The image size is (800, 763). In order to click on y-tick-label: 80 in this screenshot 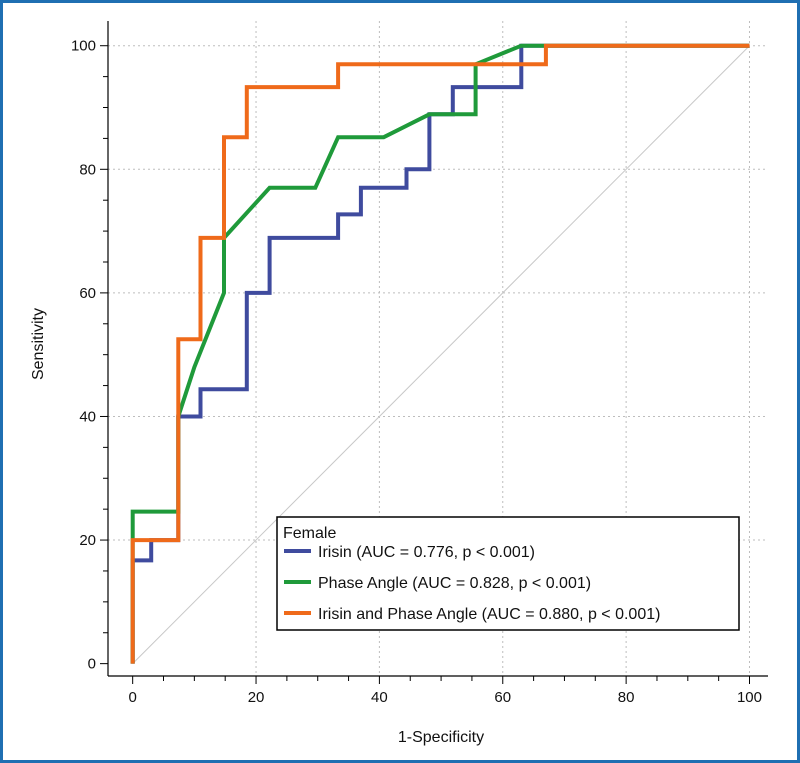, I will do `click(87, 169)`.